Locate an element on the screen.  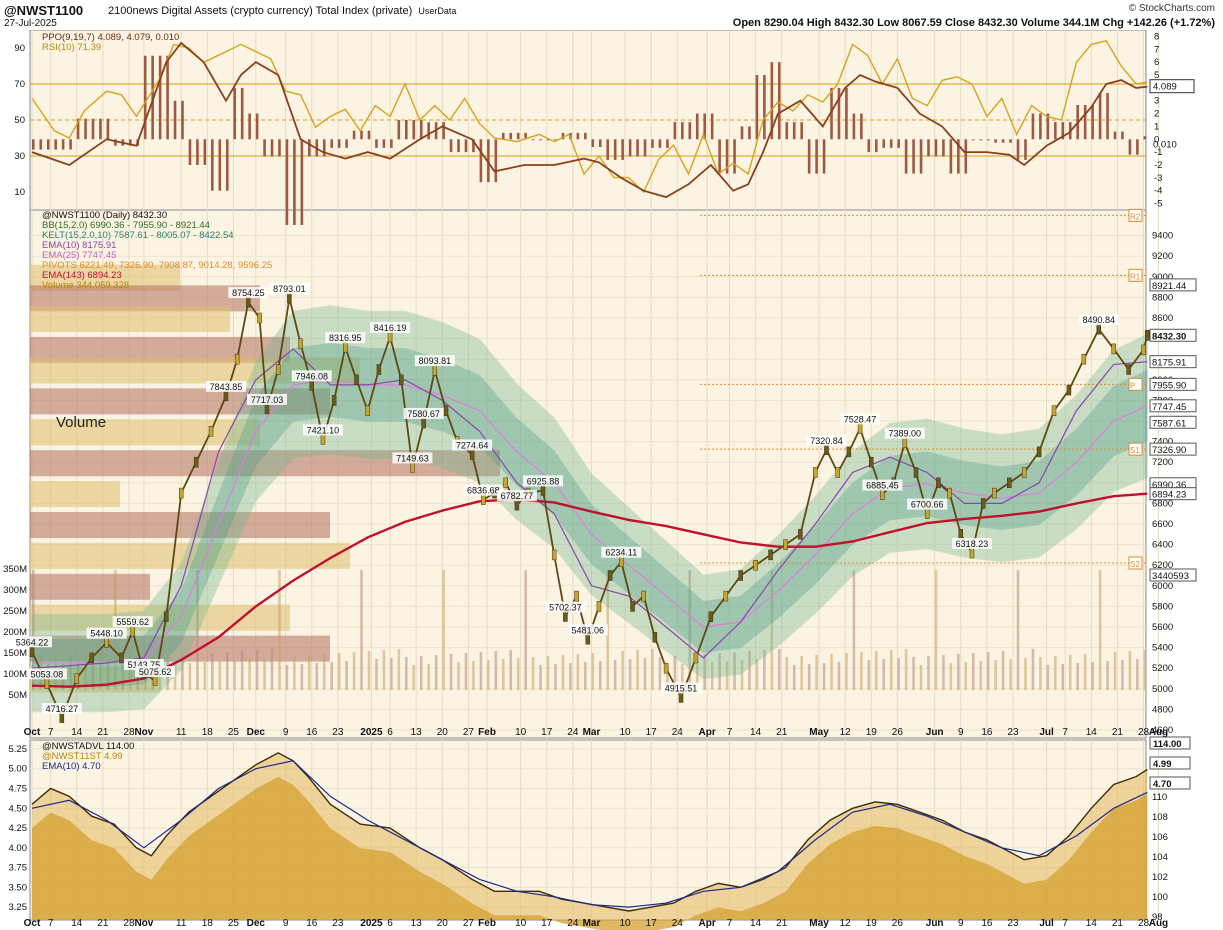
breadth-right-tick-5: 100 is located at coordinates (1160, 897).